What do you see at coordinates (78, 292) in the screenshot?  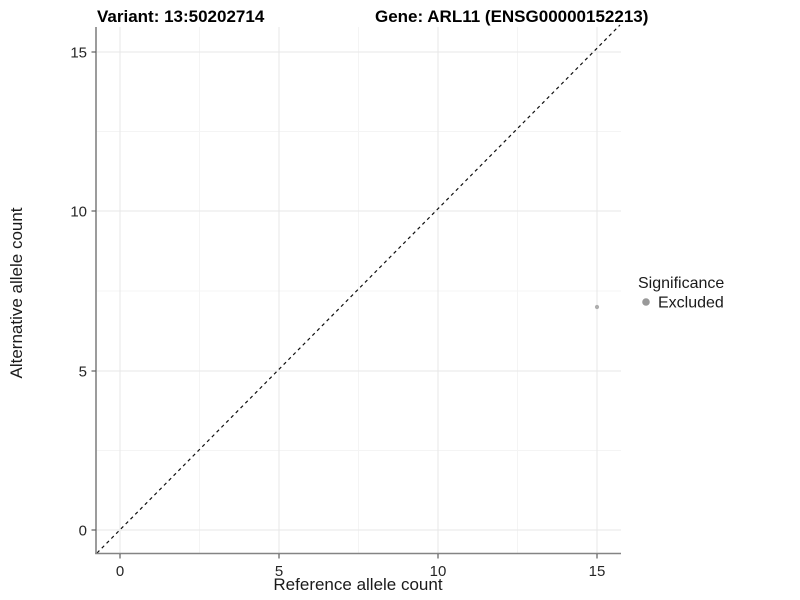 I see `y-tick-labels: 15 10 5 0` at bounding box center [78, 292].